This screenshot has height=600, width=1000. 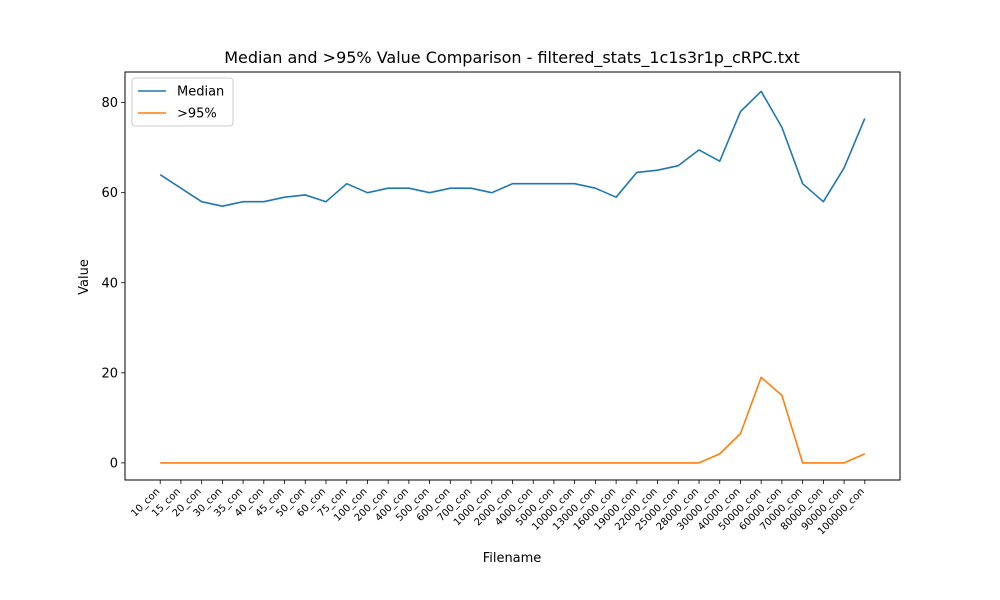 What do you see at coordinates (200, 92) in the screenshot?
I see `legend-label: Median` at bounding box center [200, 92].